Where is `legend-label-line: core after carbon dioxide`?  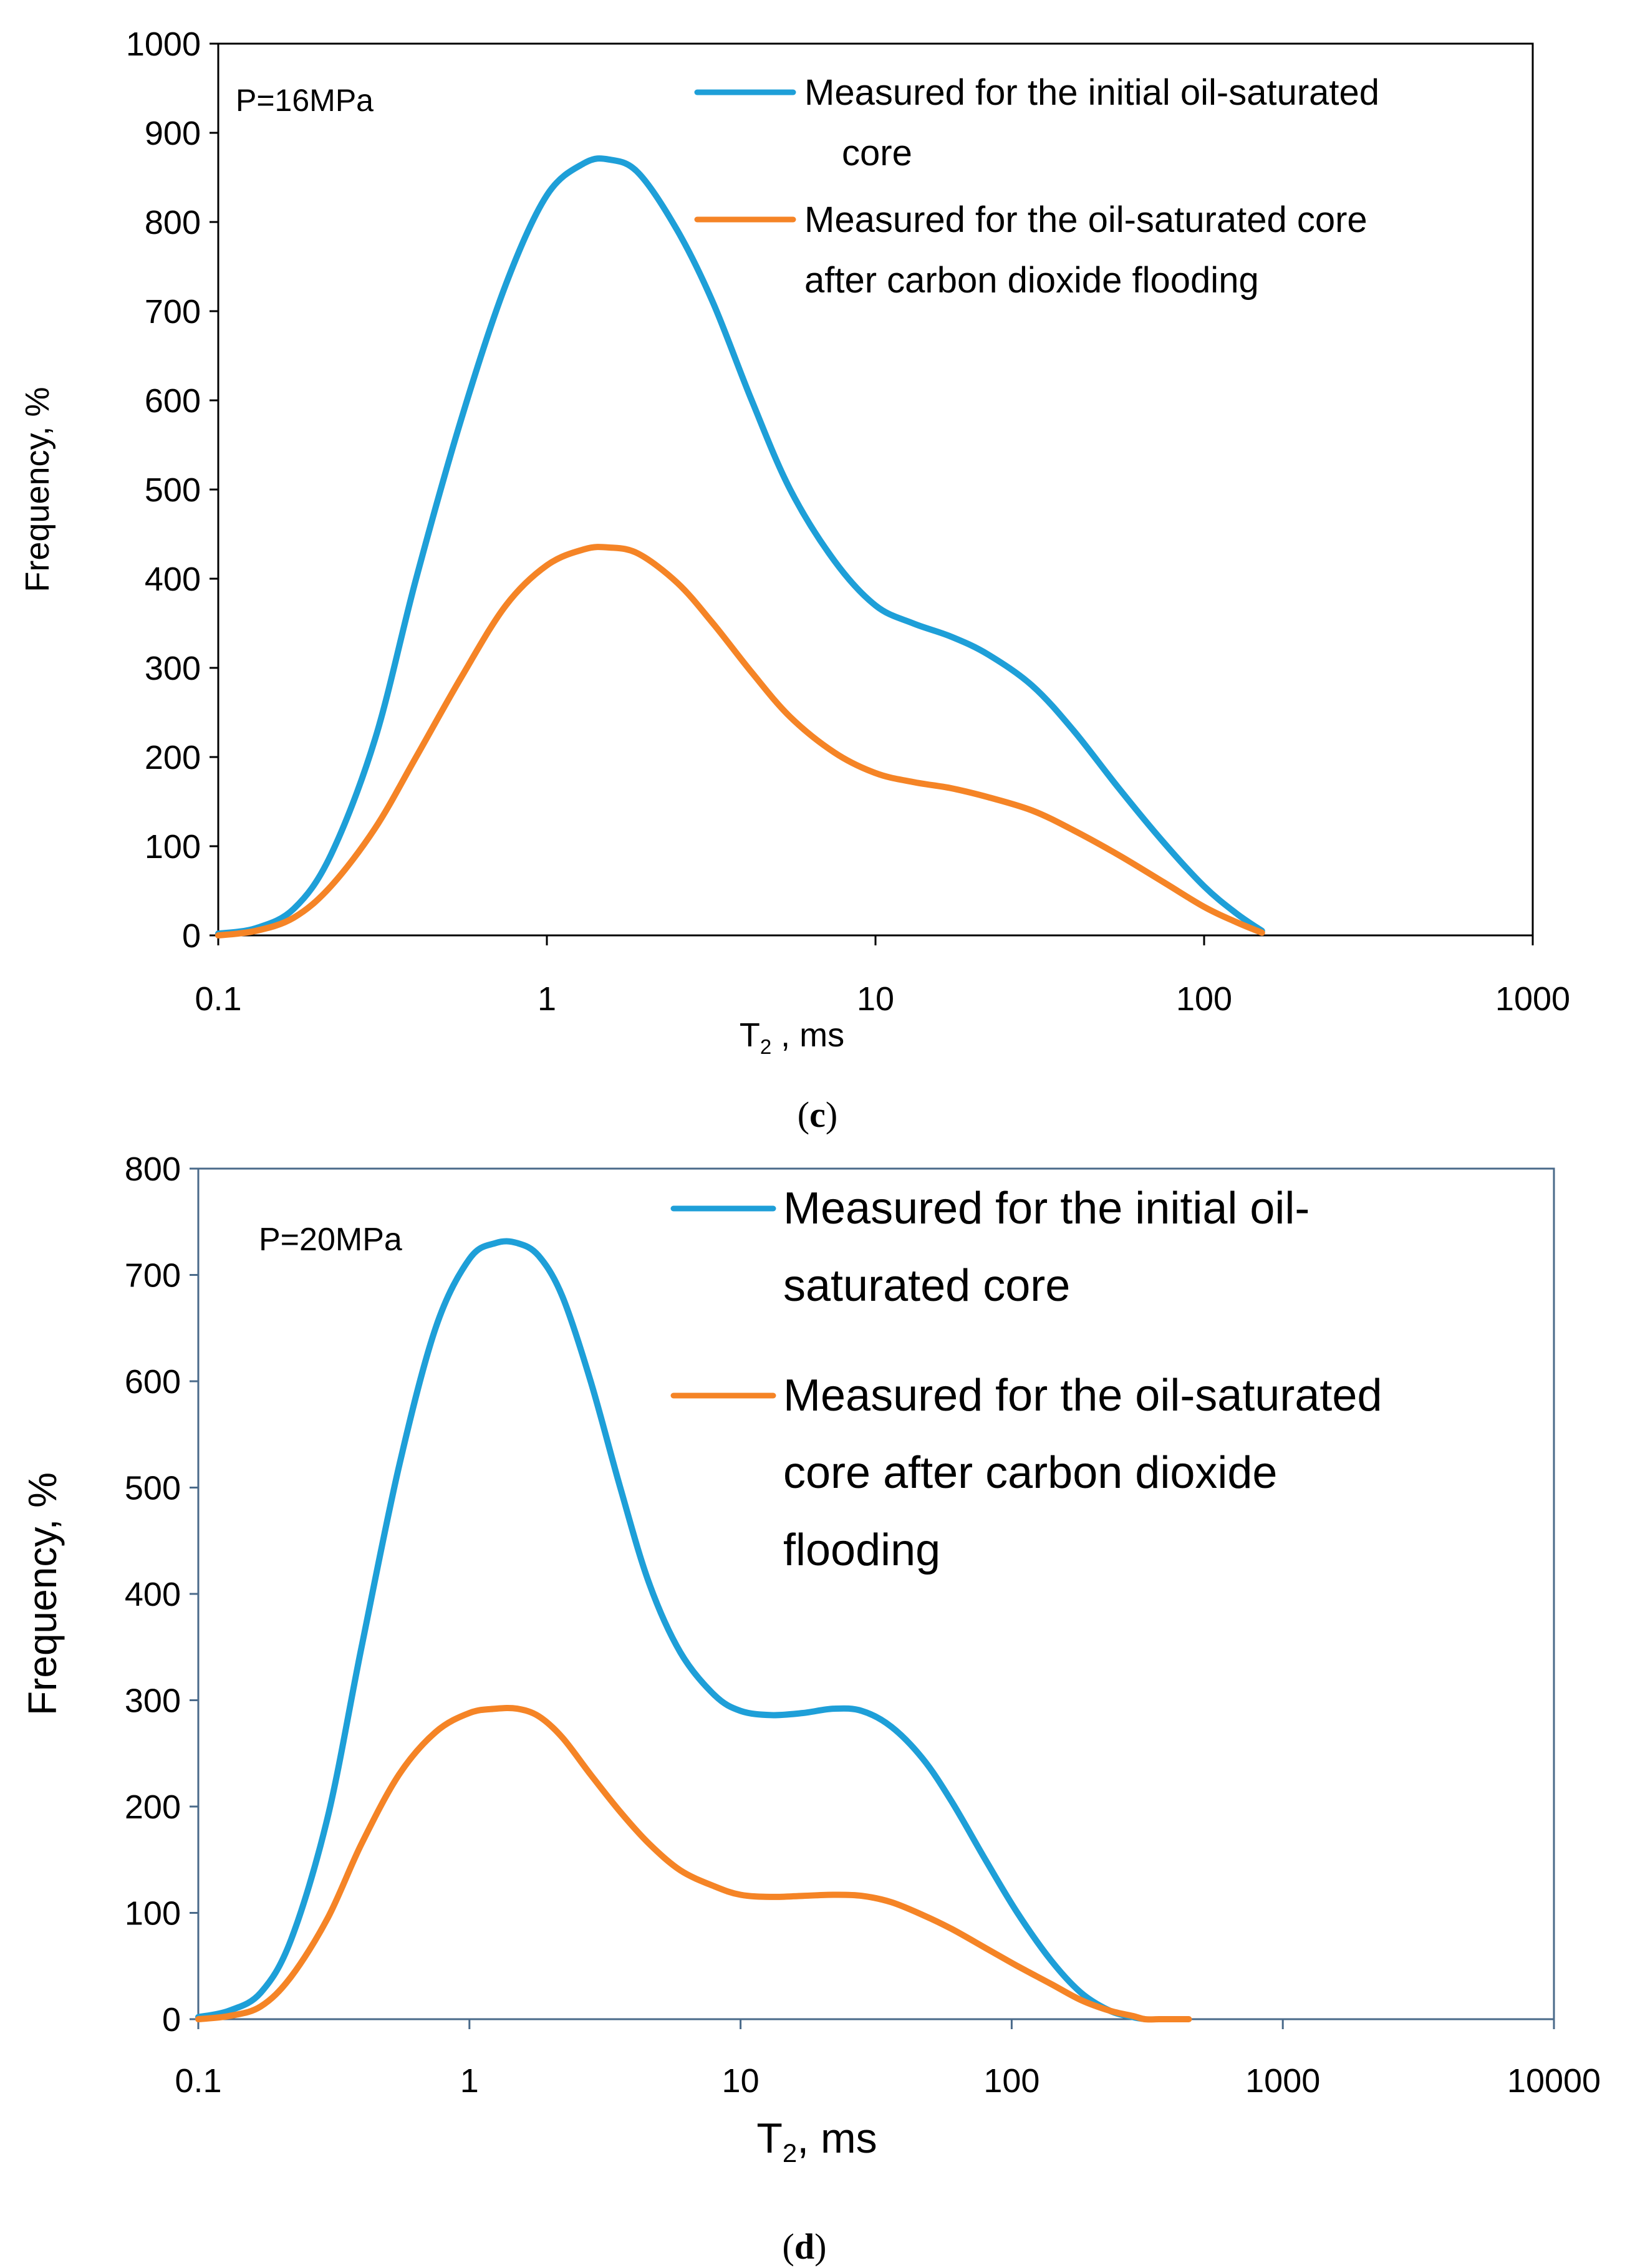
legend-label-line: core after carbon dioxide is located at coordinates (1030, 1473).